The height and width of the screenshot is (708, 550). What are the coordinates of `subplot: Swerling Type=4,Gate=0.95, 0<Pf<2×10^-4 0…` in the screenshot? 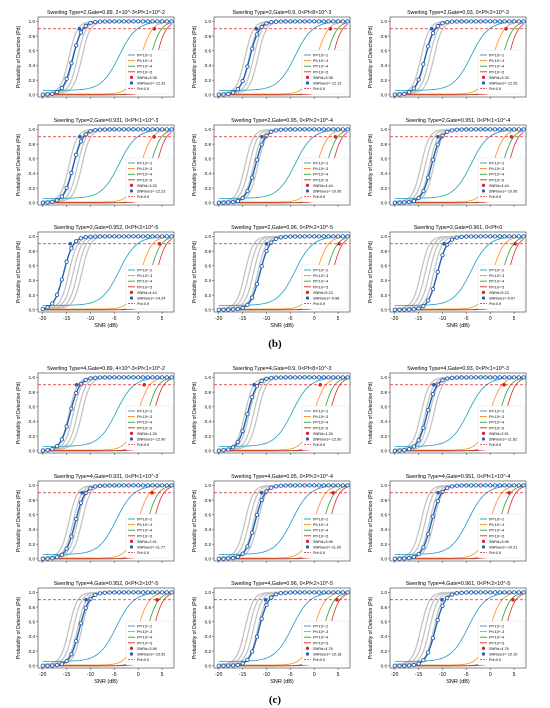 It's located at (271, 518).